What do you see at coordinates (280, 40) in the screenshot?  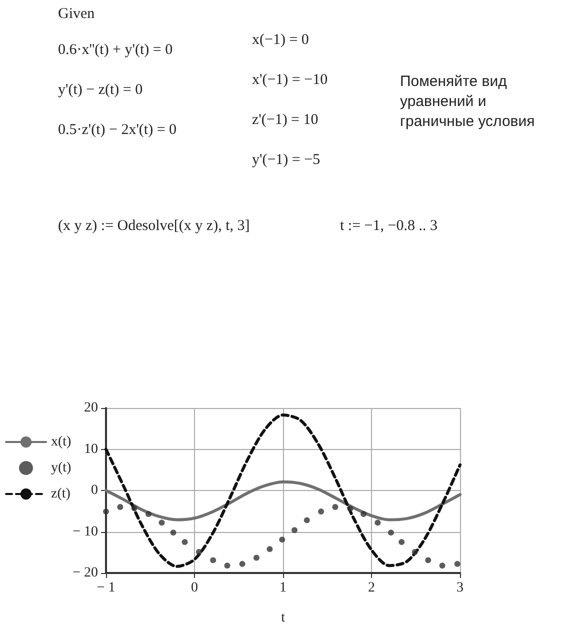 I see `text: x(−1) = 0` at bounding box center [280, 40].